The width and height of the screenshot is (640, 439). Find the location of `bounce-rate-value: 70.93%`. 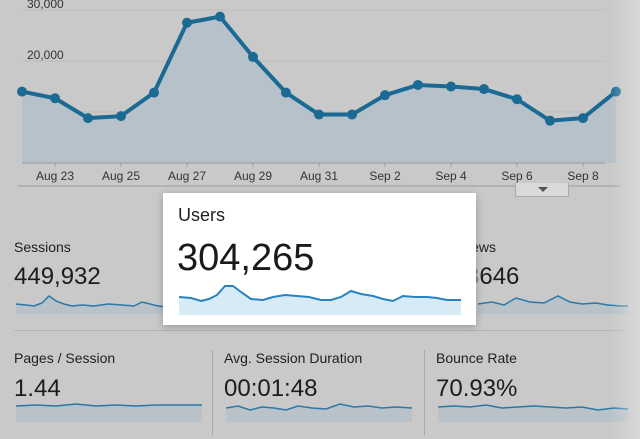

bounce-rate-value: 70.93% is located at coordinates (477, 388).